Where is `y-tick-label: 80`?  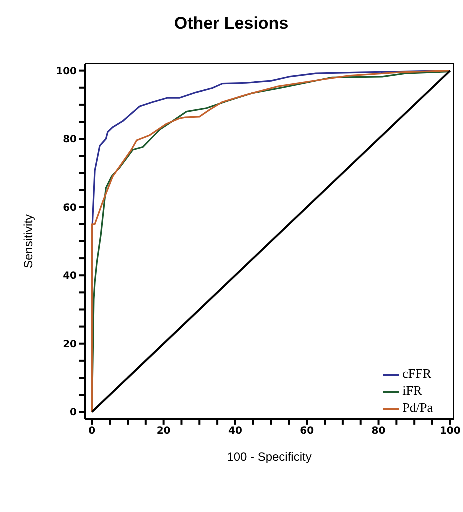 y-tick-label: 80 is located at coordinates (70, 140).